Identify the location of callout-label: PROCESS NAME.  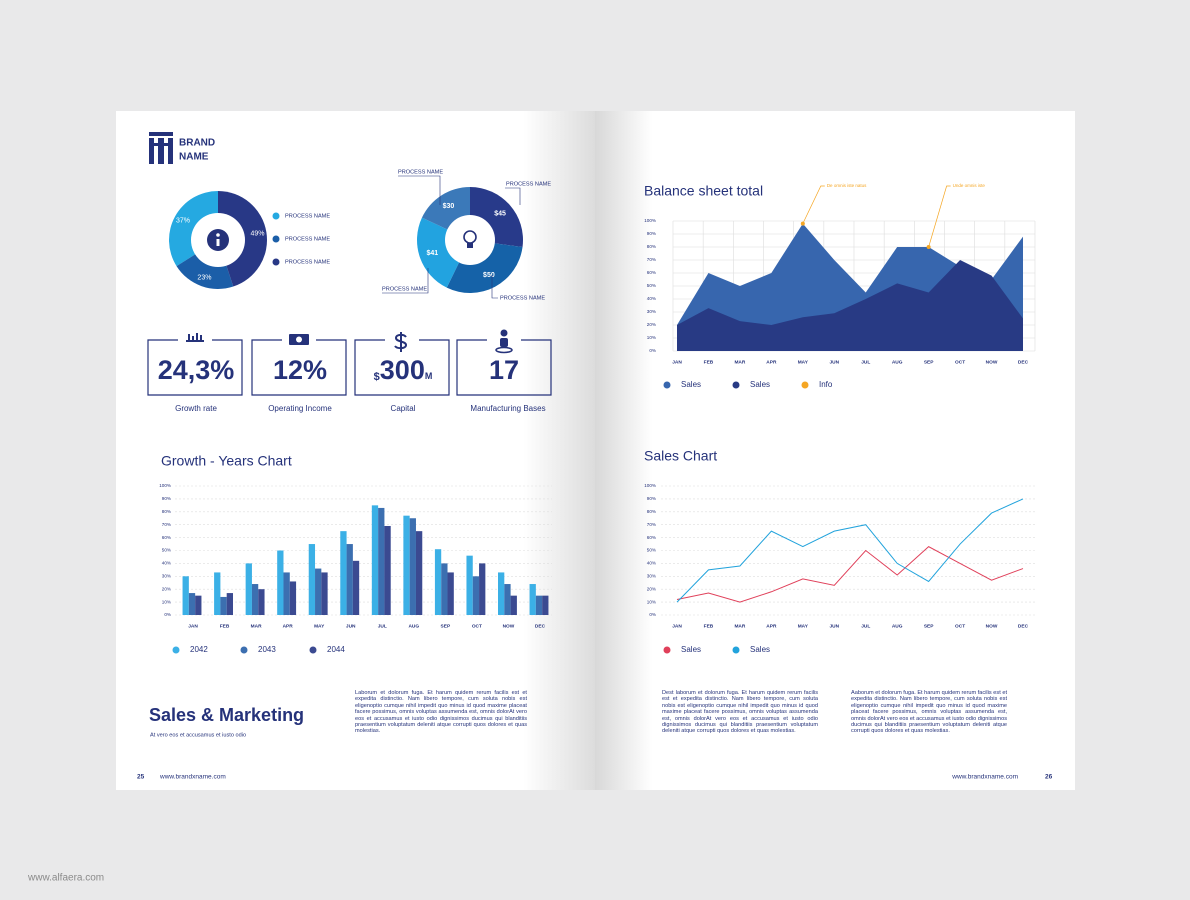
(528, 184).